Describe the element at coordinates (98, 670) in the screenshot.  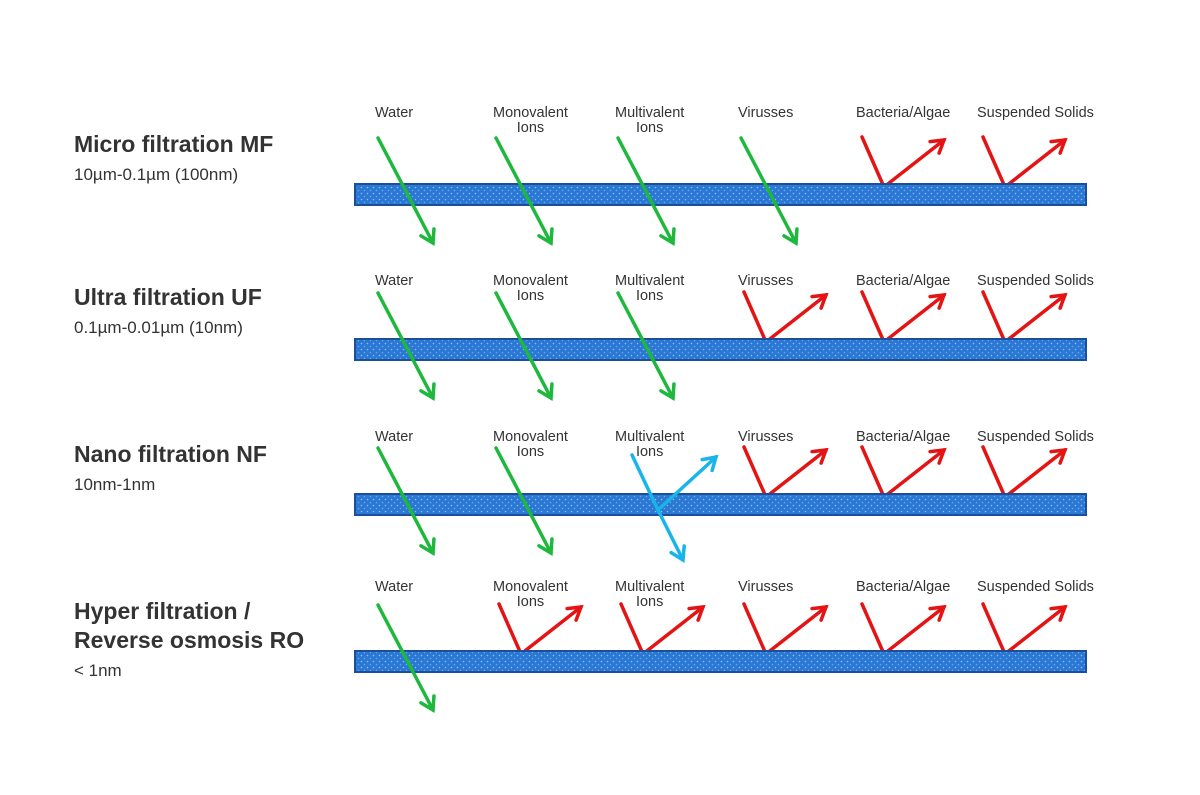
I see `row-range: < 1nm` at that location.